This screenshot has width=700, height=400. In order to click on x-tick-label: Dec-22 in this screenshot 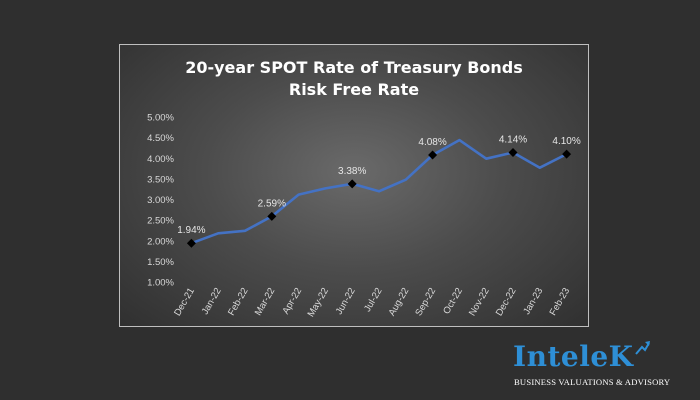, I will do `click(506, 302)`.